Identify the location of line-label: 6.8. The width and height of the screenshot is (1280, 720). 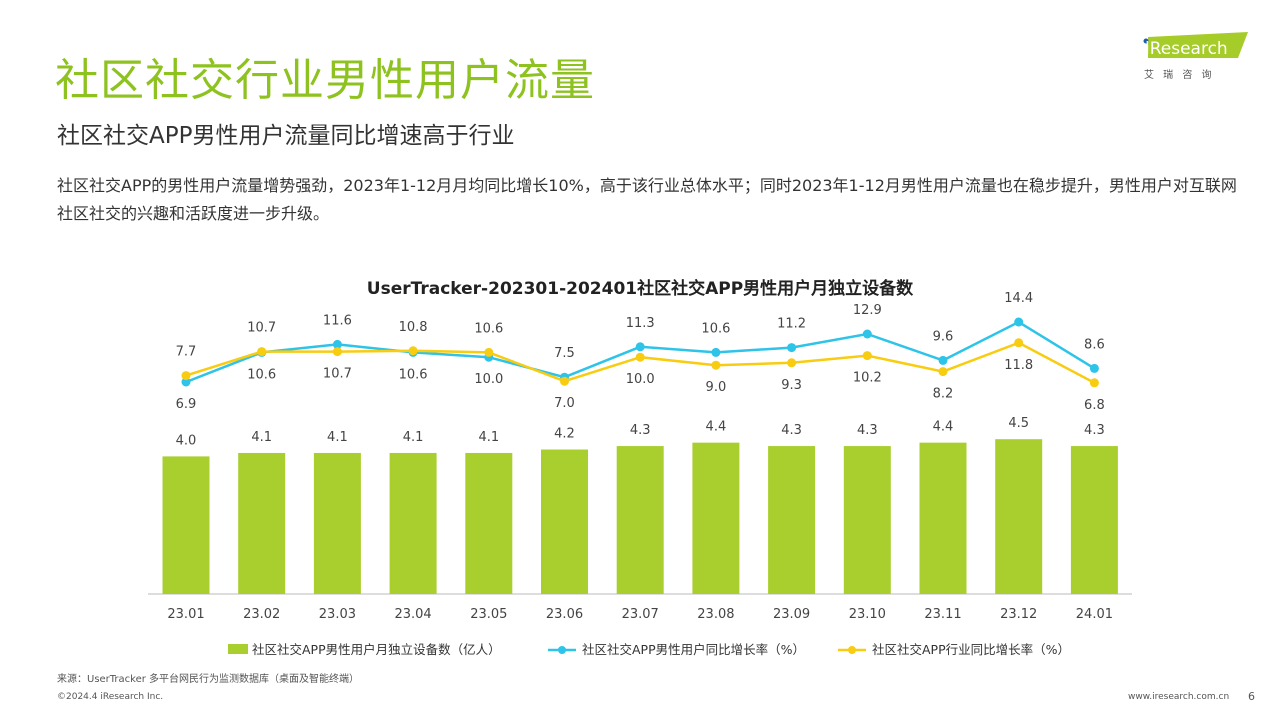
(1094, 405).